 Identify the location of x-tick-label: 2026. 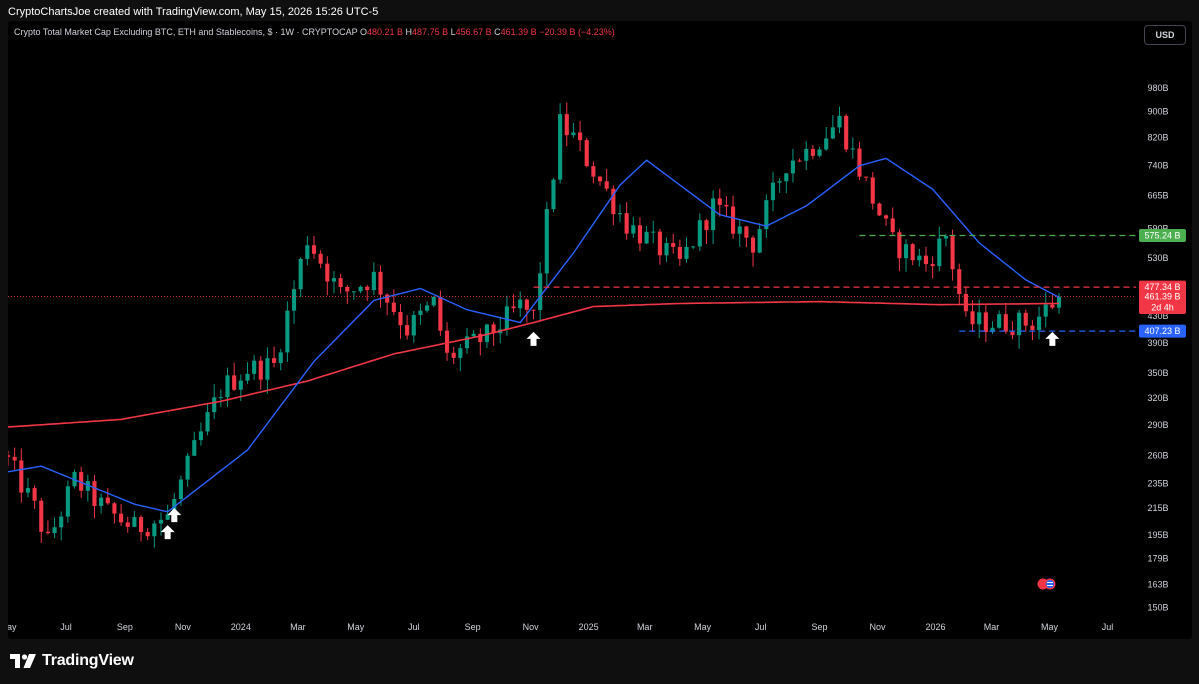
(935, 627).